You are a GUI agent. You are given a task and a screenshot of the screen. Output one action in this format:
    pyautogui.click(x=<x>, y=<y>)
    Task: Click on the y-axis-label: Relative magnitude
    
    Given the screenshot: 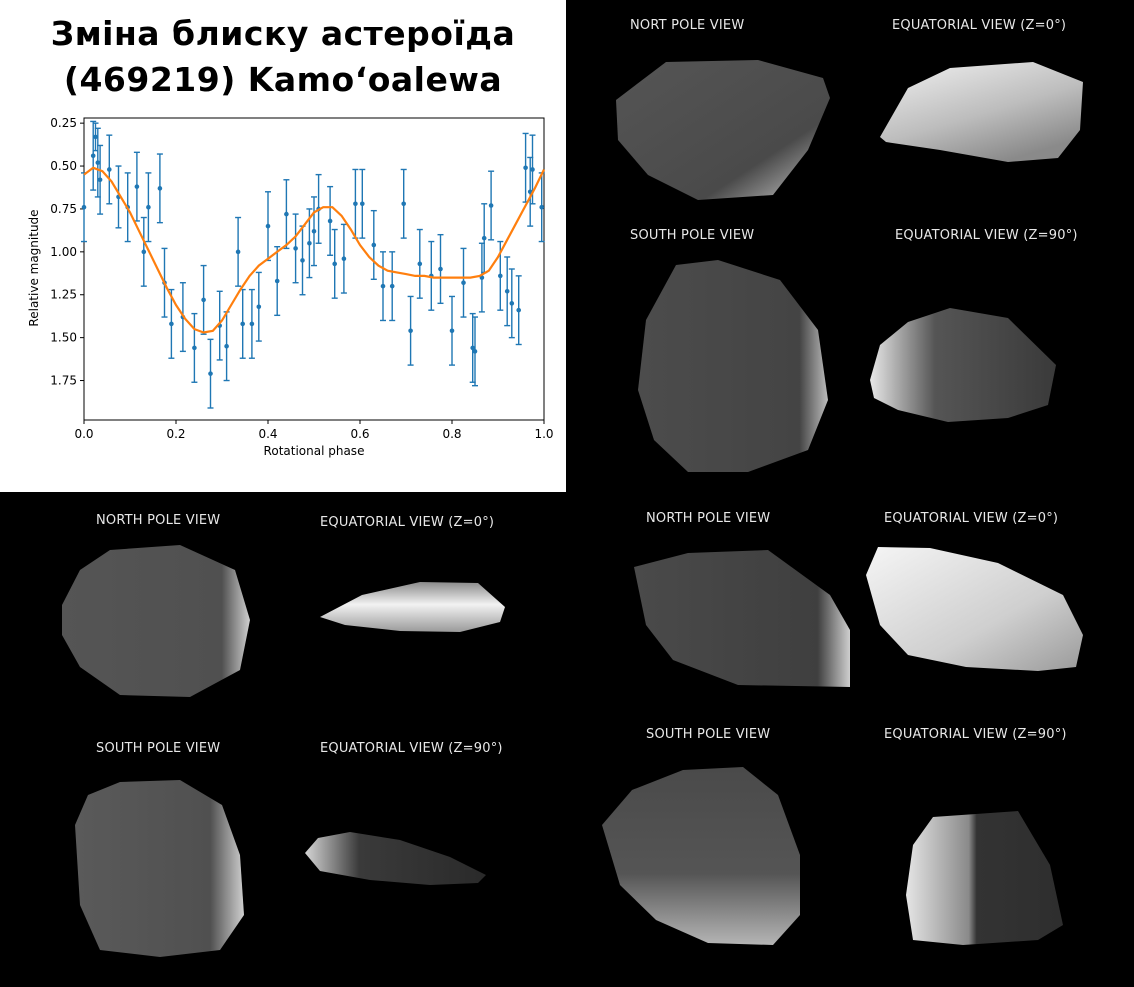 What is the action you would take?
    pyautogui.click(x=34, y=267)
    